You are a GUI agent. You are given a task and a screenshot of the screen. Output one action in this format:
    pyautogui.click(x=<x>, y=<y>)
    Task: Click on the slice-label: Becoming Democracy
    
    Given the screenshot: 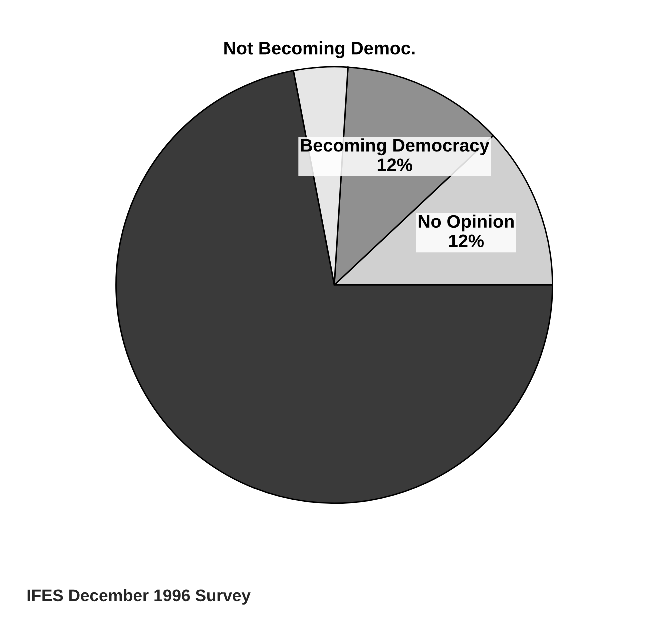 What is the action you would take?
    pyautogui.click(x=395, y=147)
    